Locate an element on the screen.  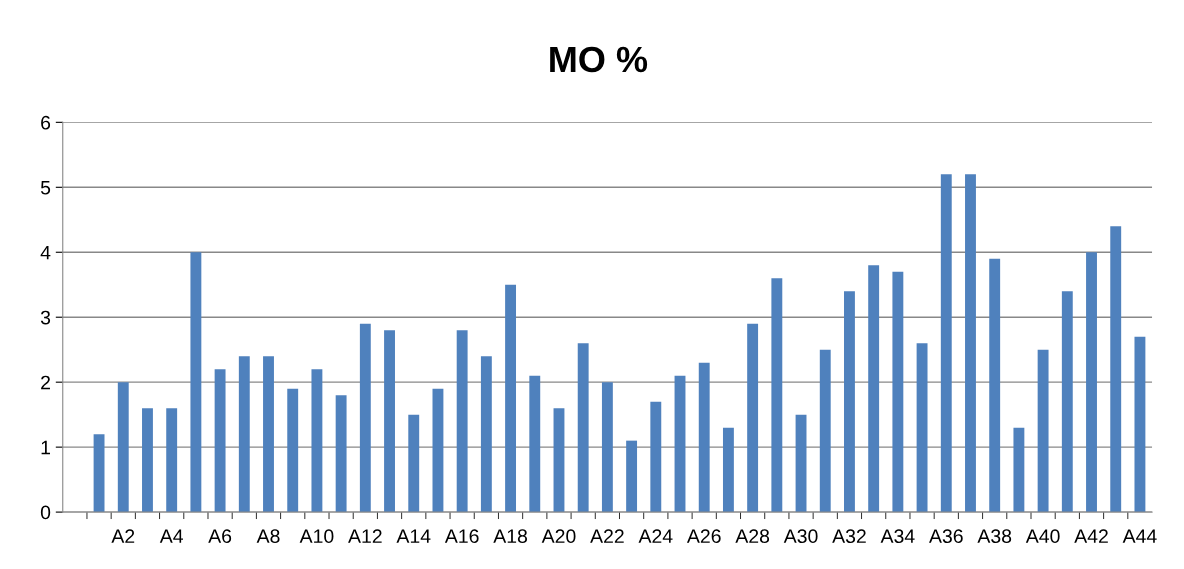
y-tick-label: 1 is located at coordinates (45, 447).